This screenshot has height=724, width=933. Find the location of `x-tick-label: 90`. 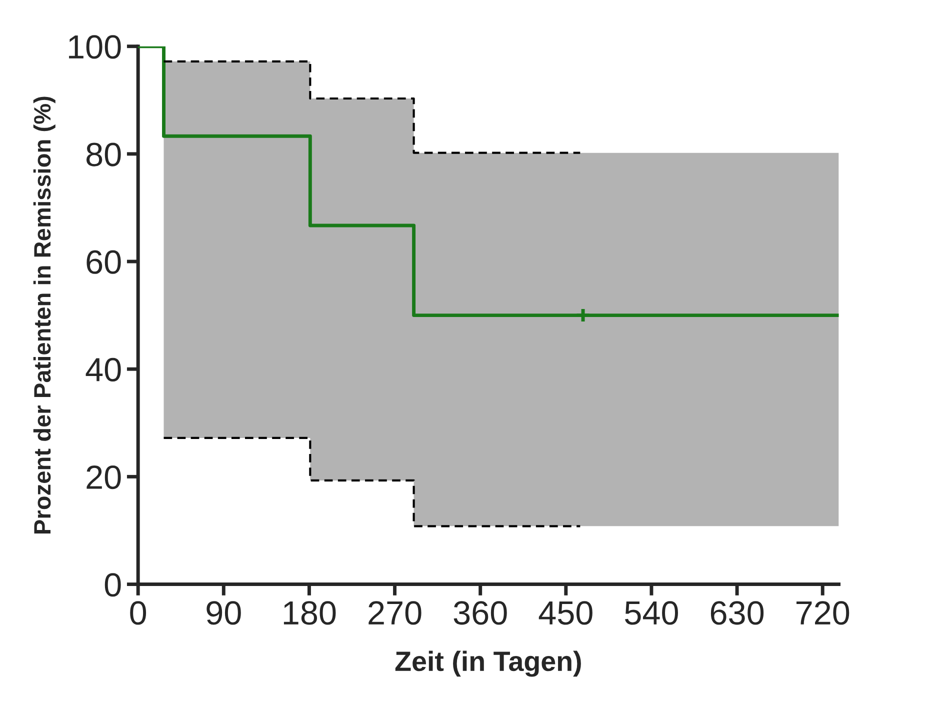

x-tick-label: 90 is located at coordinates (223, 613).